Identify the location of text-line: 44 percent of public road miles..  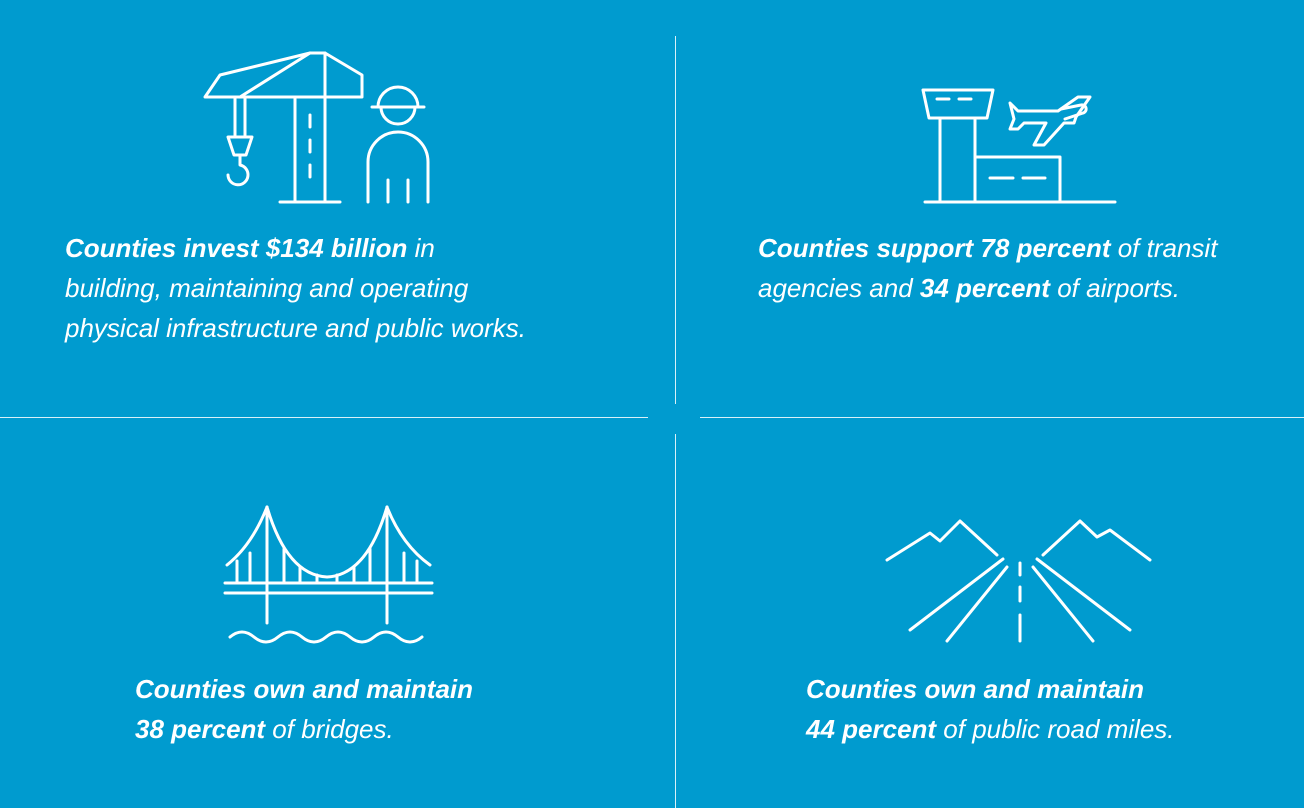
(990, 729).